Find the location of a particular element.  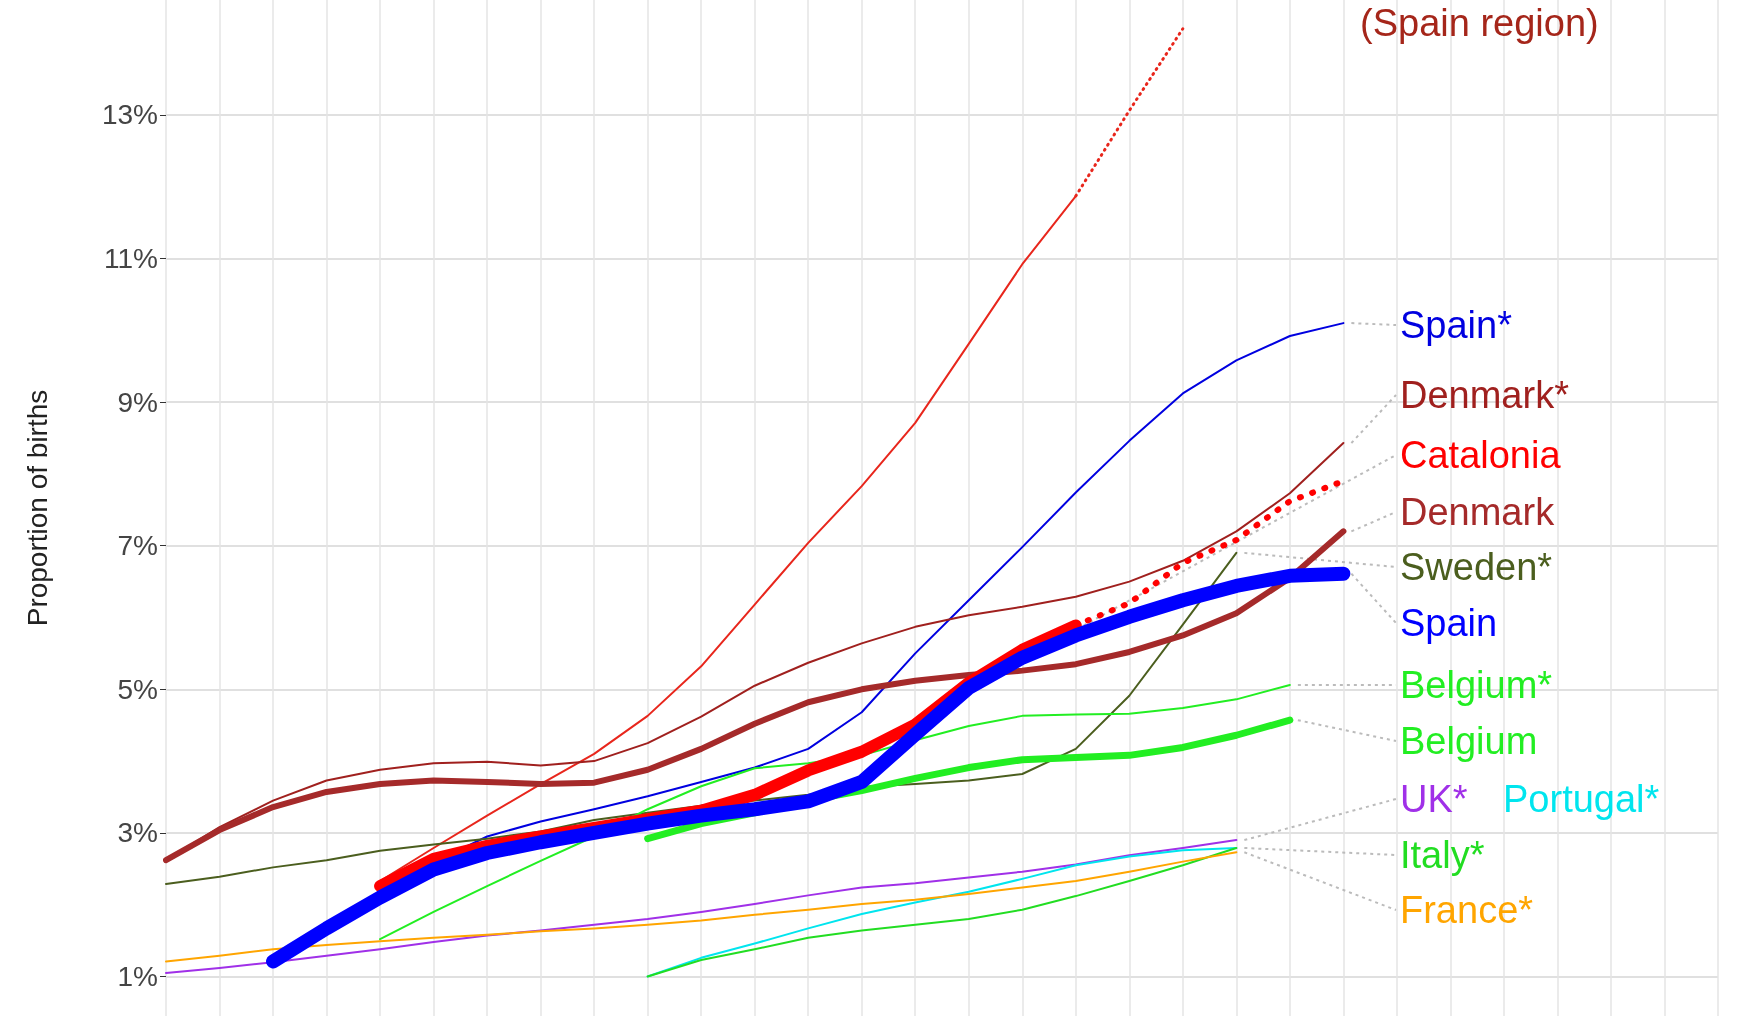

y-tick-label: 1% is located at coordinates (137, 977).